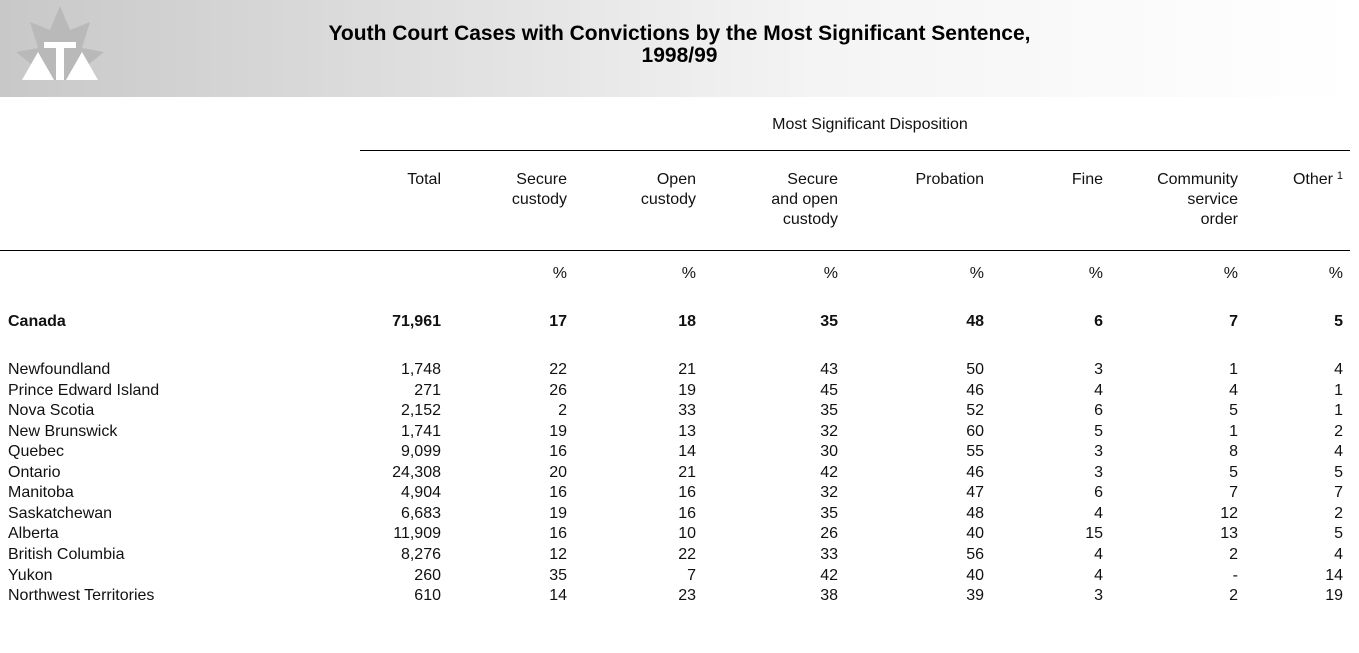 The width and height of the screenshot is (1359, 653). What do you see at coordinates (804, 199) in the screenshot?
I see `column-header: and open` at bounding box center [804, 199].